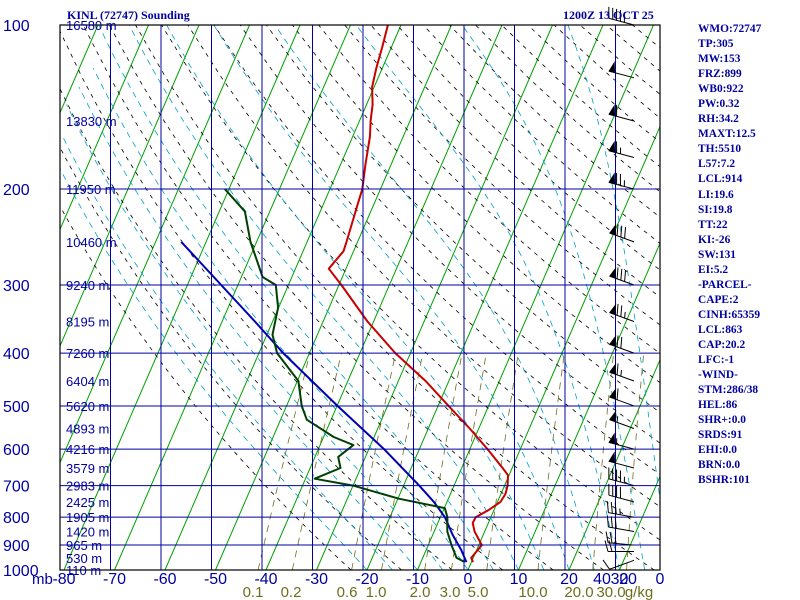 Image resolution: width=800 pixels, height=600 pixels. I want to click on sounding-index-item: TT:22, so click(713, 224).